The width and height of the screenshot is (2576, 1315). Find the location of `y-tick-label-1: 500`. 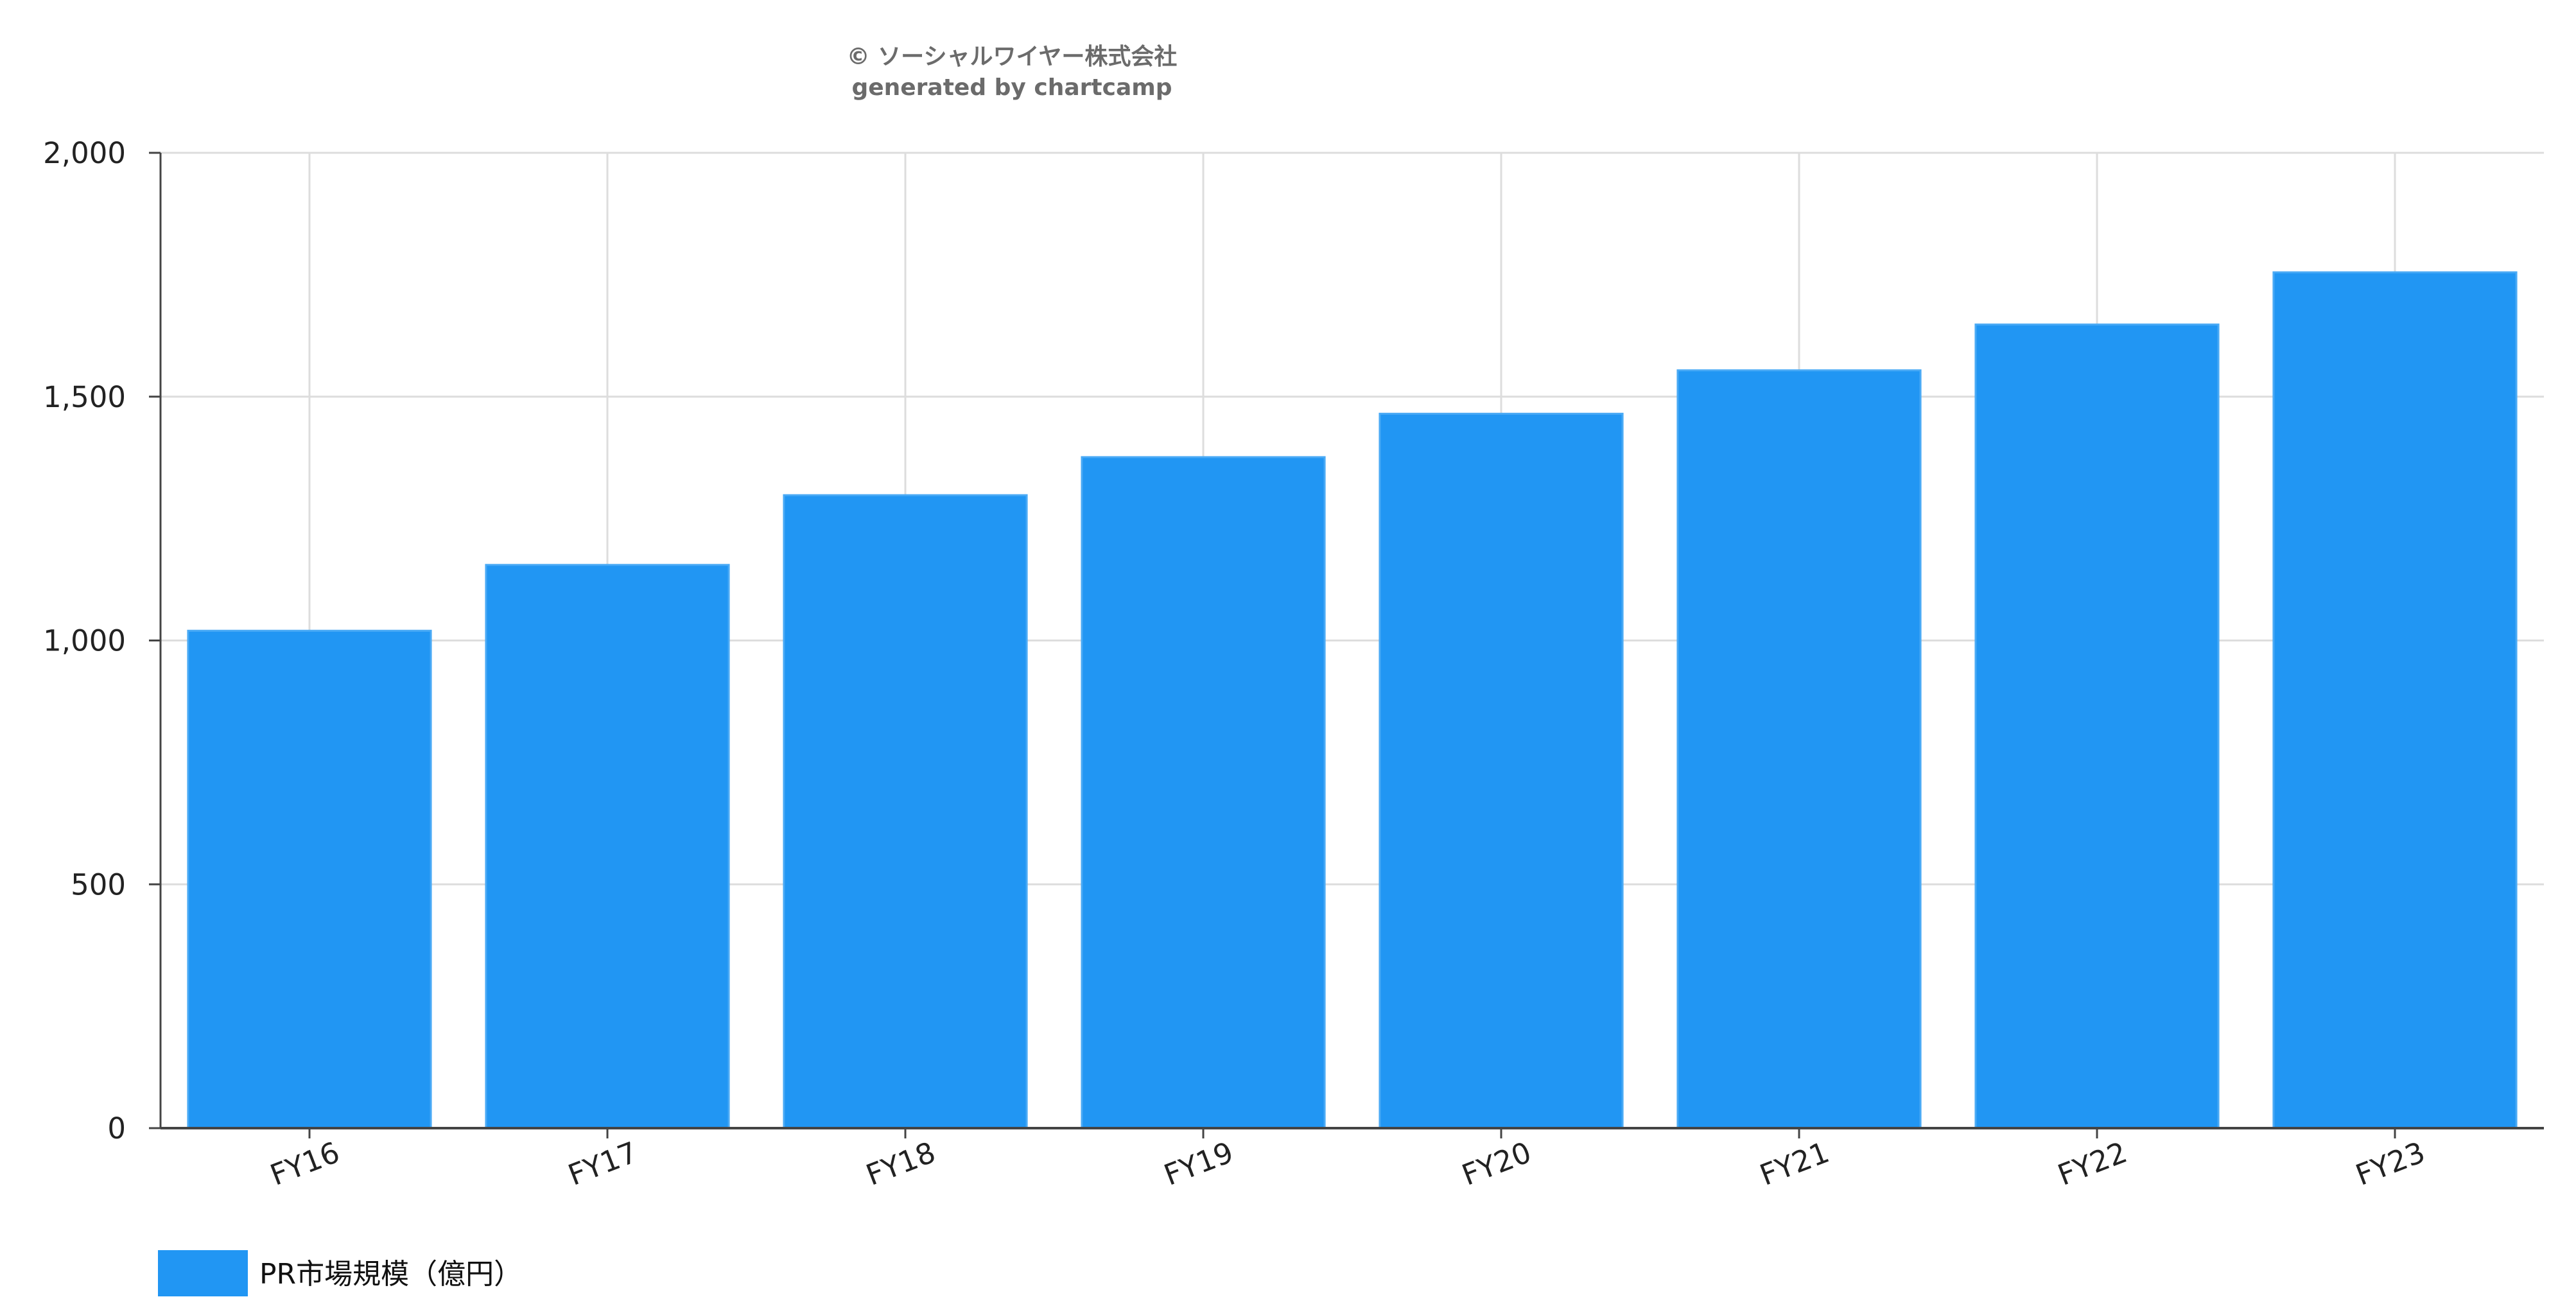

y-tick-label-1: 500 is located at coordinates (98, 884).